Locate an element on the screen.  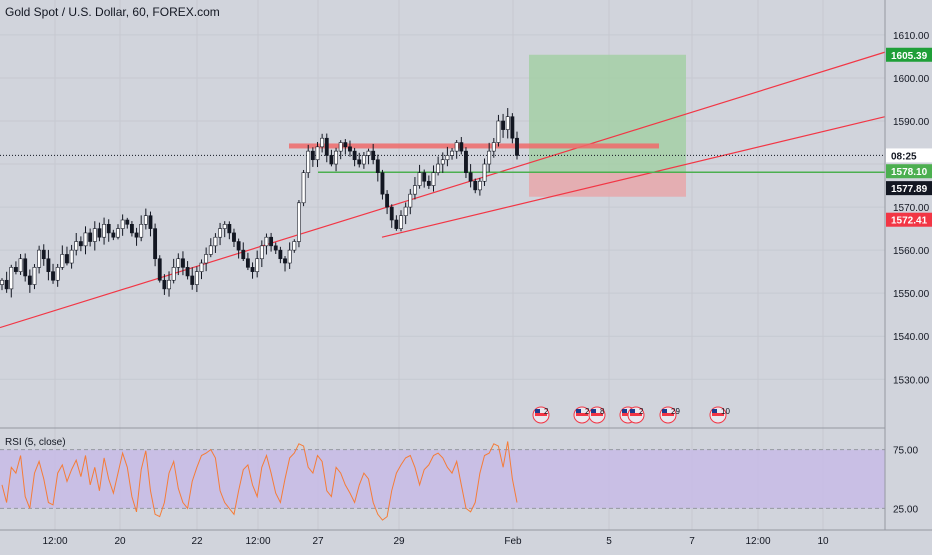
last-price-badge-text: 1577.89 is located at coordinates (909, 189).